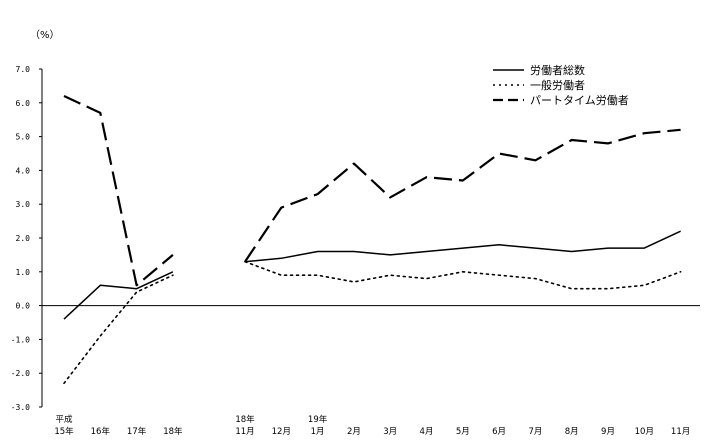 This screenshot has width=724, height=448. Describe the element at coordinates (23, 103) in the screenshot. I see `y-tick-label: 6.0` at that location.